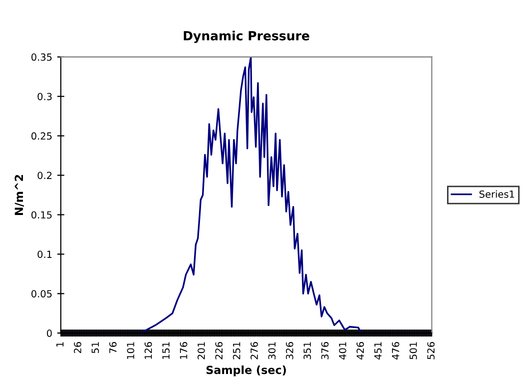 Image resolution: width=524 pixels, height=390 pixels. I want to click on x-tick-label: 401, so click(342, 351).